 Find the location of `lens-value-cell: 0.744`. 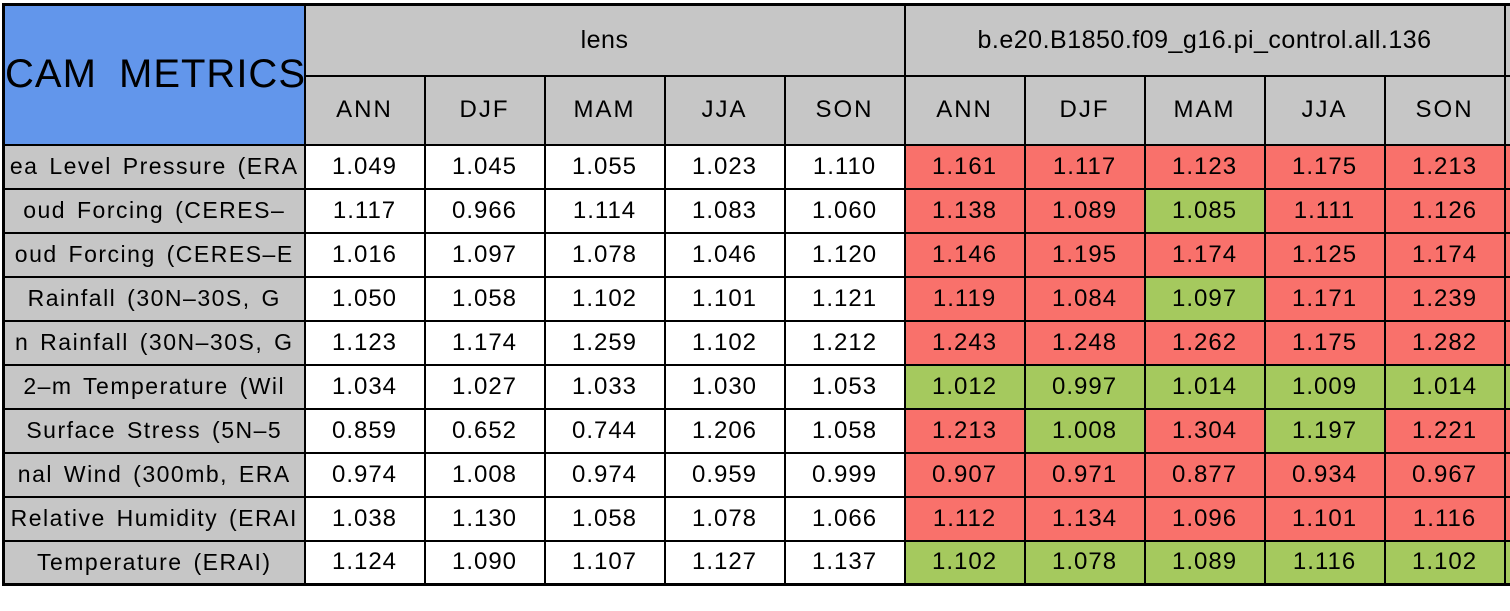

lens-value-cell: 0.744 is located at coordinates (604, 430).